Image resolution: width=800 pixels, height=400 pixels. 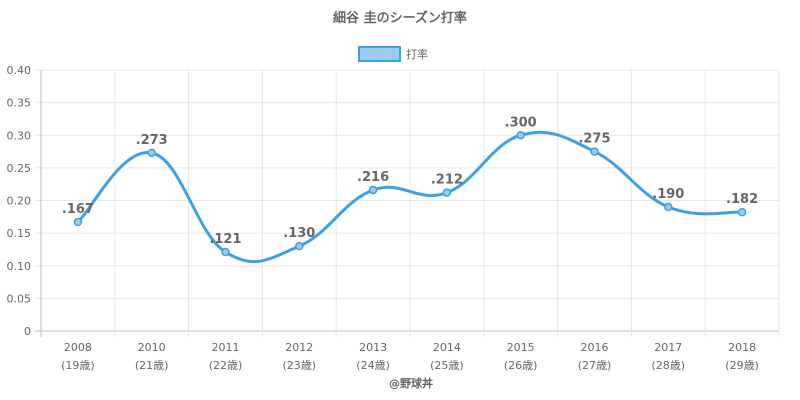 What do you see at coordinates (742, 347) in the screenshot?
I see `x-tick-label: 2018` at bounding box center [742, 347].